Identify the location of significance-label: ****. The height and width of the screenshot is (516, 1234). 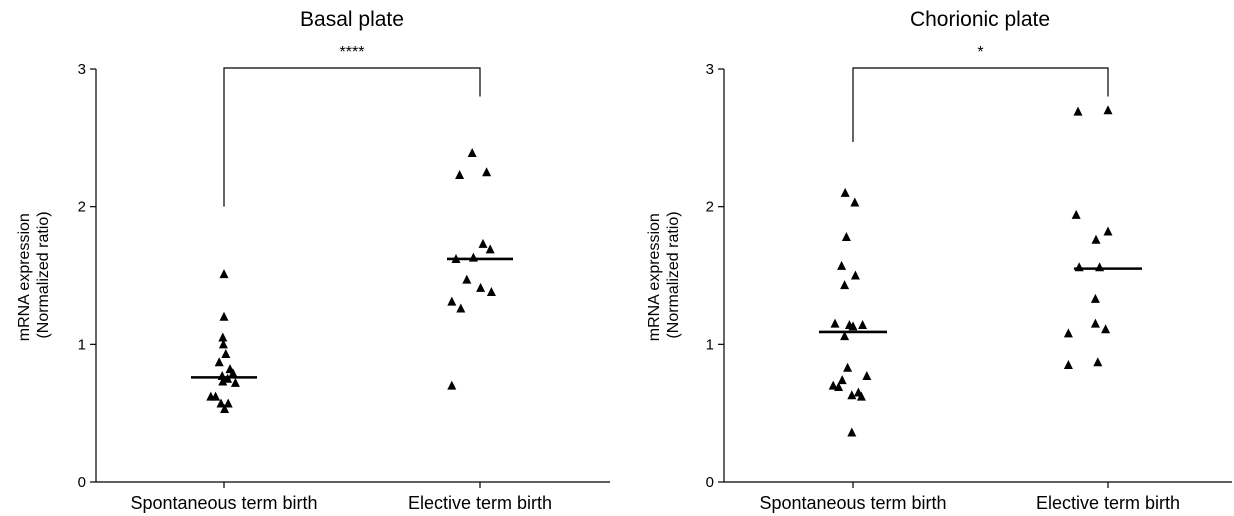
(352, 52).